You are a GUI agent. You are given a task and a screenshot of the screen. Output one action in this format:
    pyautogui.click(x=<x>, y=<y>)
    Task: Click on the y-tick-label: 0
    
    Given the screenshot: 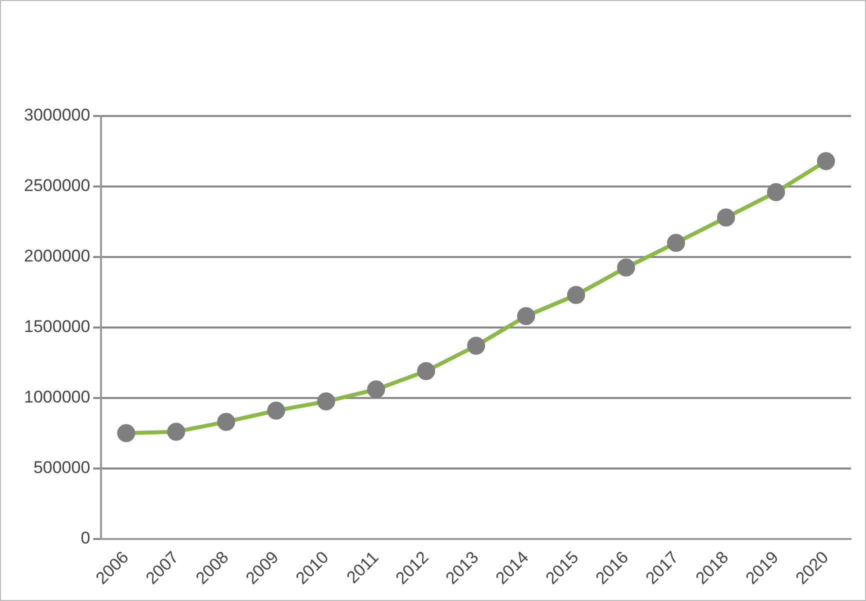 What is the action you would take?
    pyautogui.click(x=85, y=538)
    